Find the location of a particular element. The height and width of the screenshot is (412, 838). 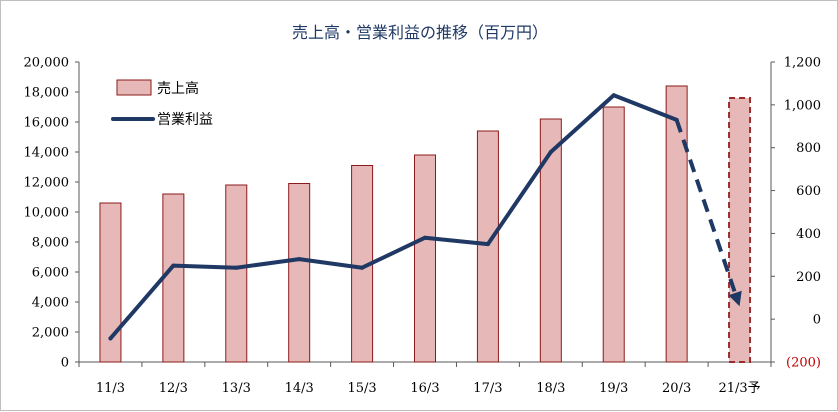

left-axis-tick-label: 12,000 is located at coordinates (47, 183).